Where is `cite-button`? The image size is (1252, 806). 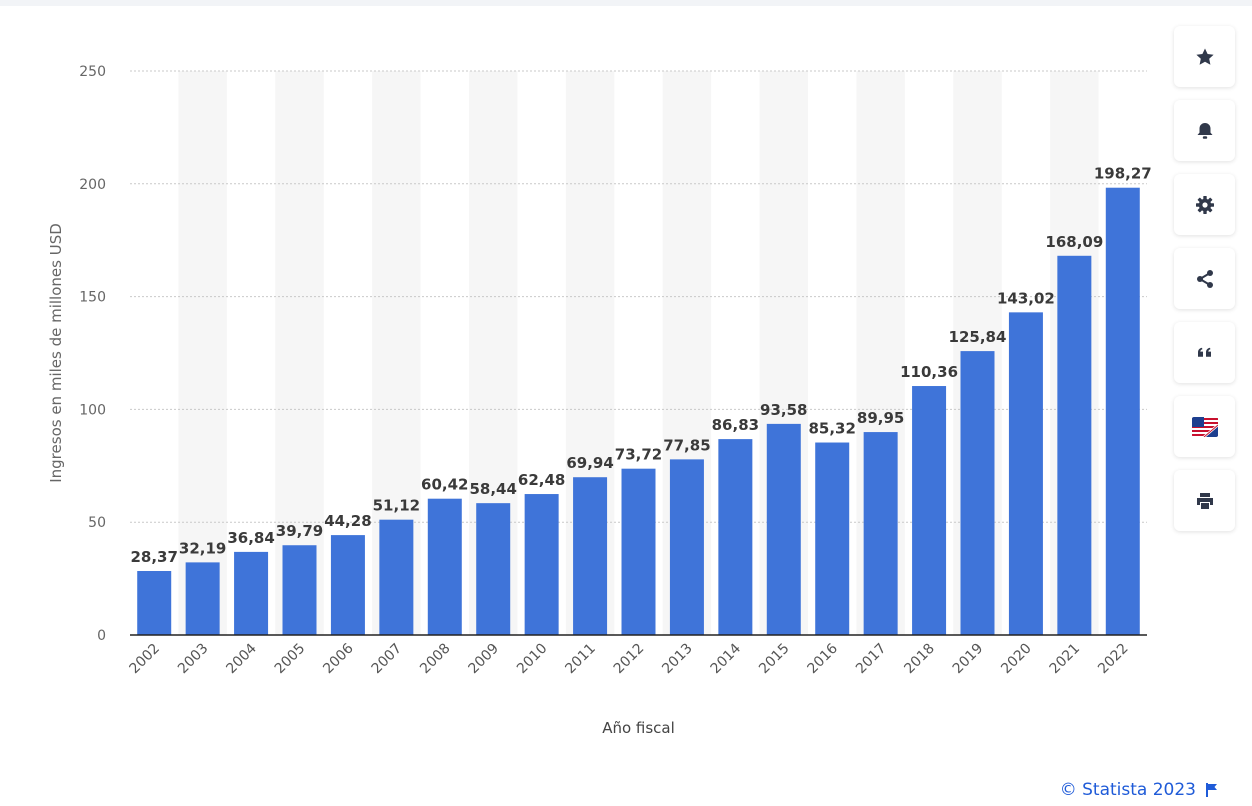
cite-button is located at coordinates (1204, 352).